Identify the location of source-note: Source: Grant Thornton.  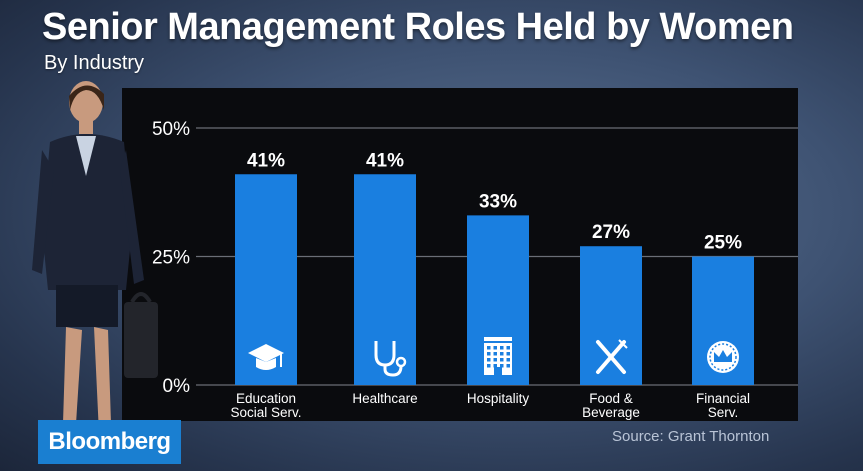
(691, 436).